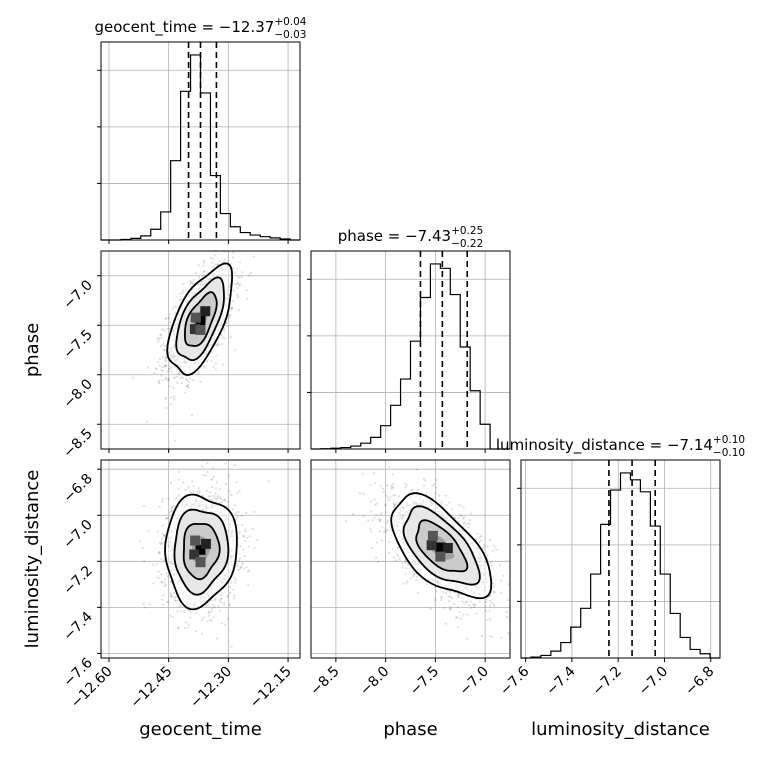  What do you see at coordinates (729, 440) in the screenshot?
I see `title-plus: +0.10` at bounding box center [729, 440].